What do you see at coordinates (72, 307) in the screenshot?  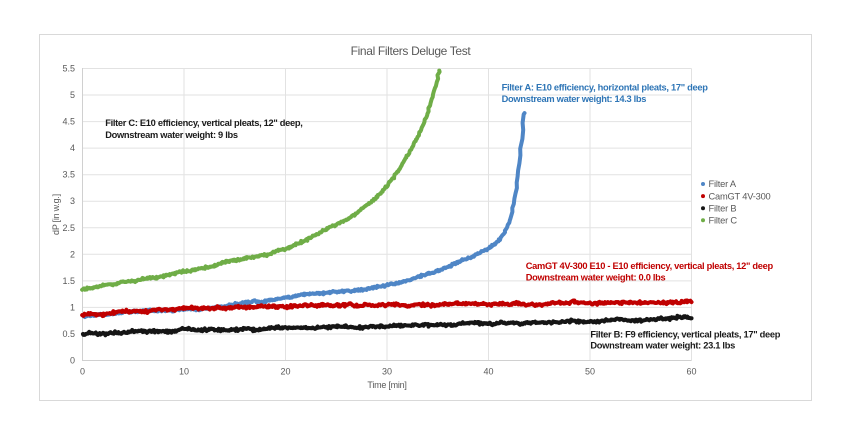 I see `svg-text: 1` at bounding box center [72, 307].